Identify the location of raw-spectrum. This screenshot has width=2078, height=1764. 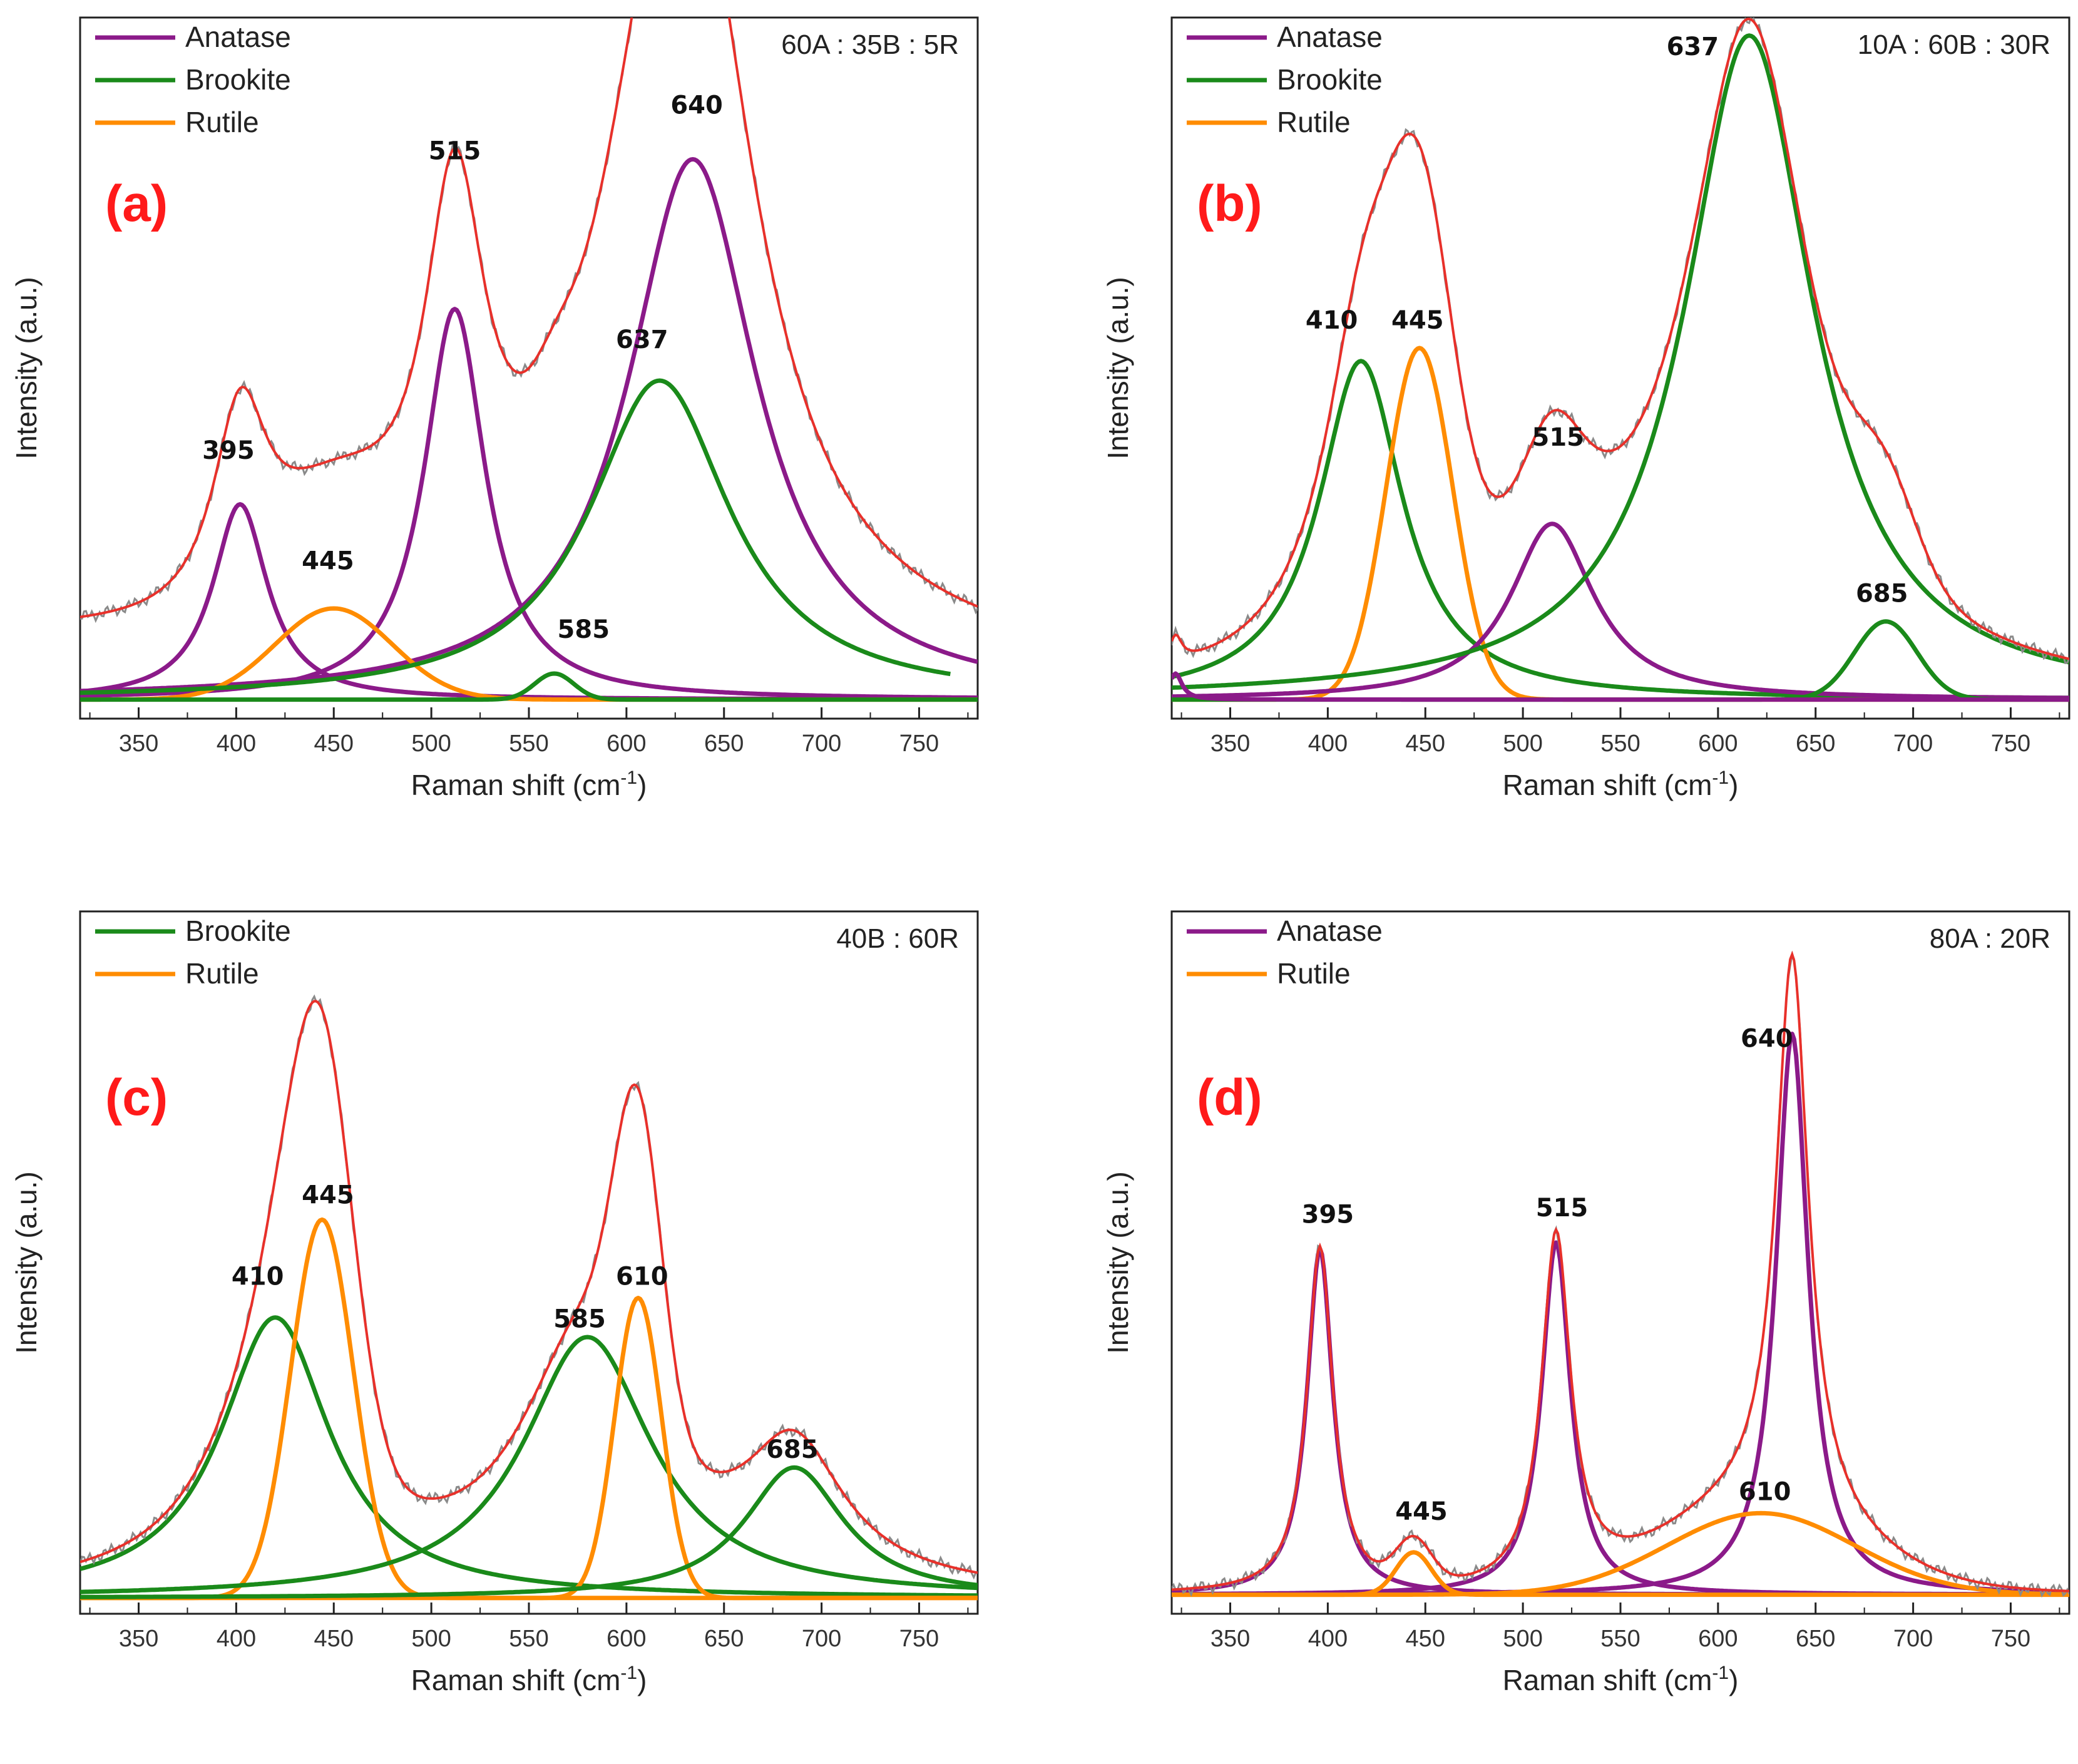
(529, 1287).